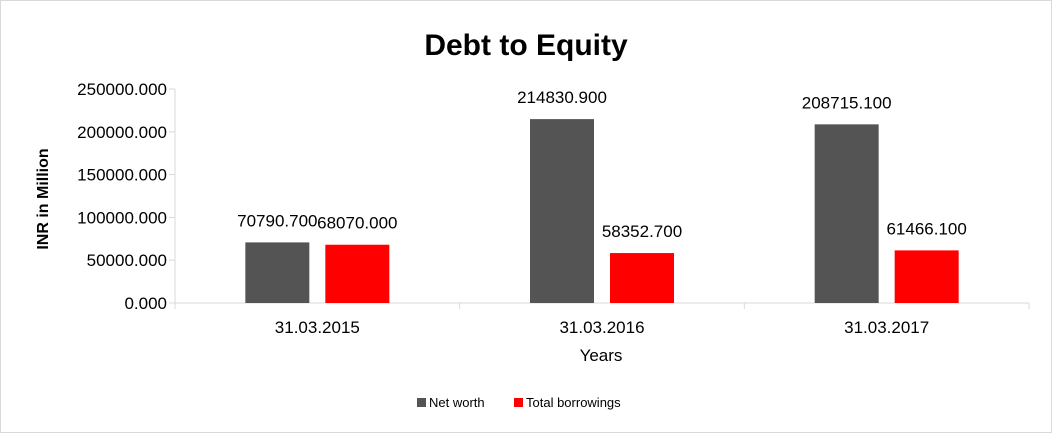 This screenshot has width=1052, height=437. Describe the element at coordinates (127, 260) in the screenshot. I see `y-tick-label: 50000.000` at that location.